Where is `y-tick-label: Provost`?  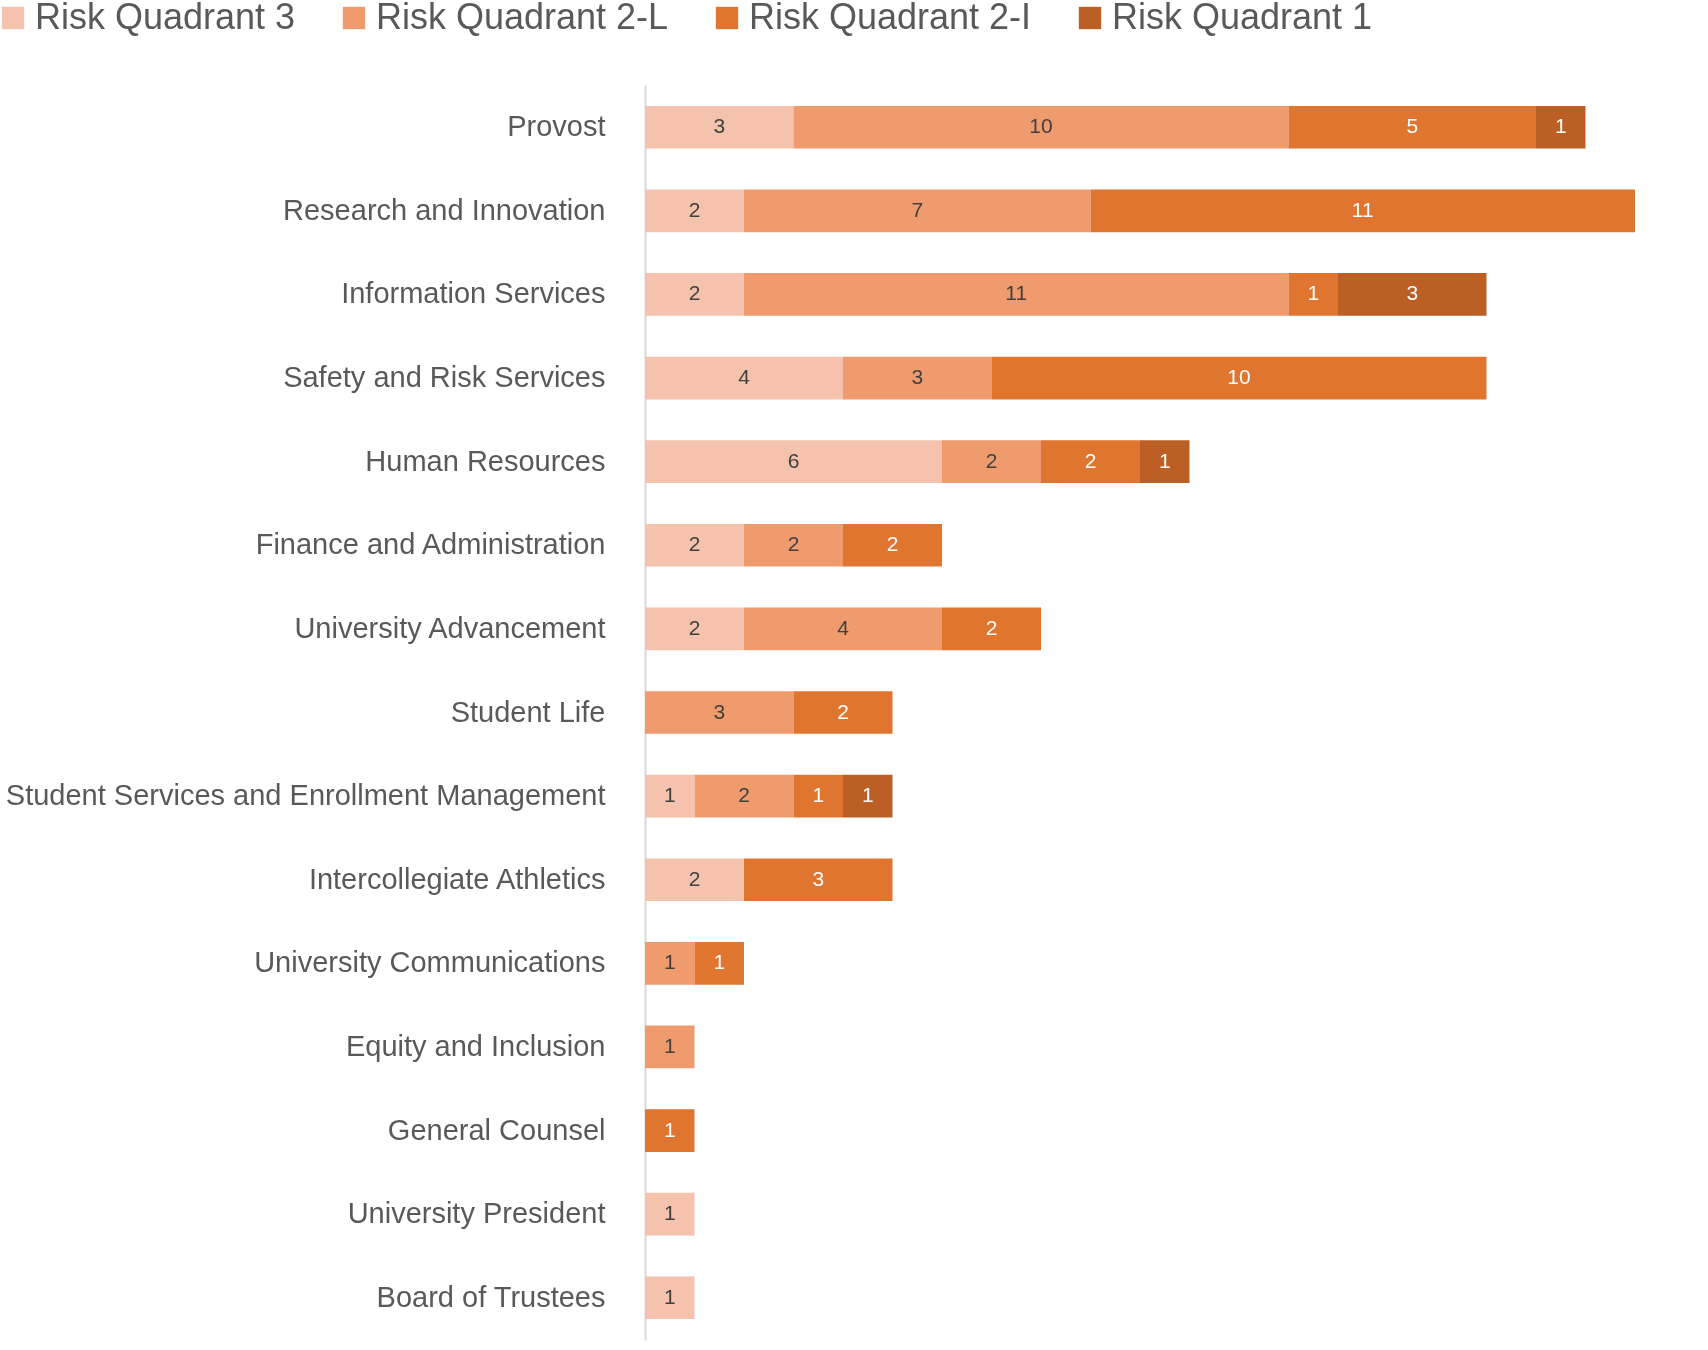
y-tick-label: Provost is located at coordinates (556, 126).